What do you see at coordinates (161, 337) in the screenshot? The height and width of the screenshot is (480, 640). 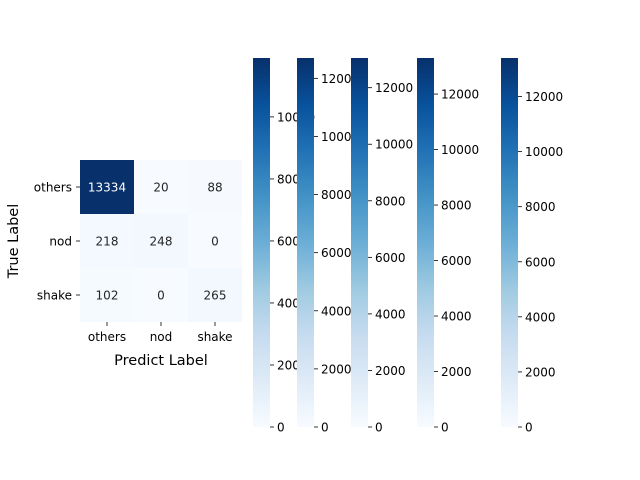 I see `x-tick-label-nod: nod` at bounding box center [161, 337].